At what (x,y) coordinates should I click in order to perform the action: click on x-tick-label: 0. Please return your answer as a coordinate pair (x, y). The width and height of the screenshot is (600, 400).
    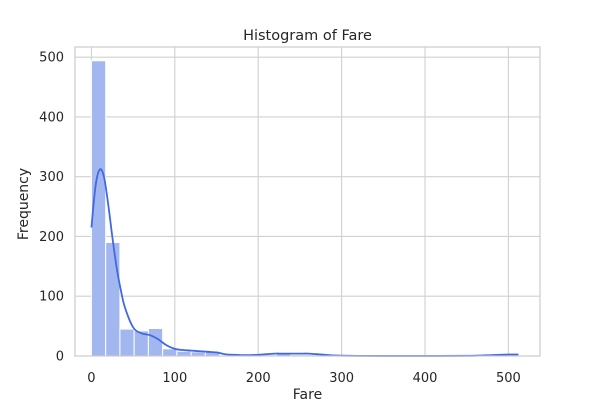
    Looking at the image, I should click on (91, 378).